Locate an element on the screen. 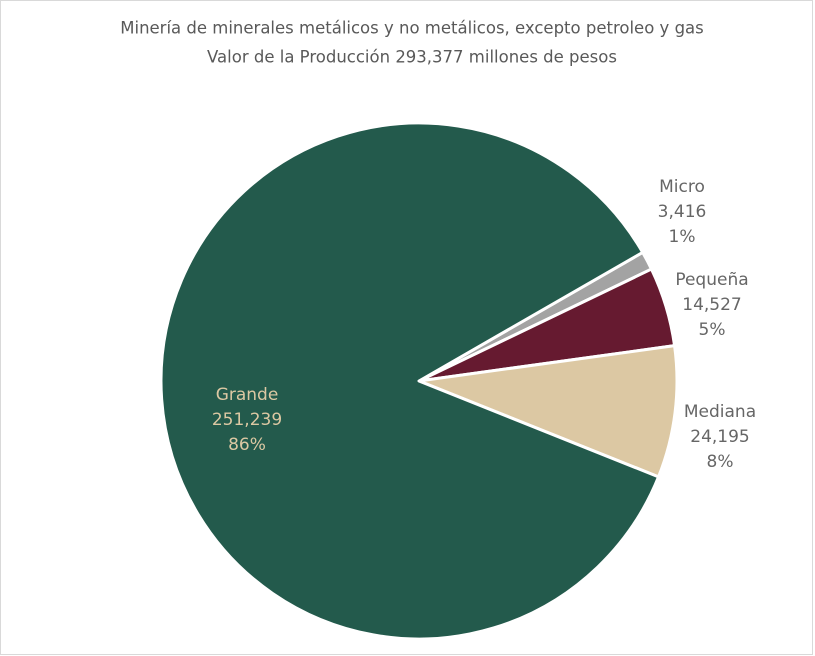 This screenshot has width=815, height=656. slice-percentage-label: 5% is located at coordinates (712, 330).